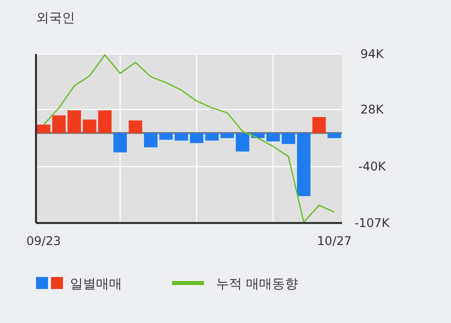  I want to click on y-tick-label: -107K, so click(372, 223).